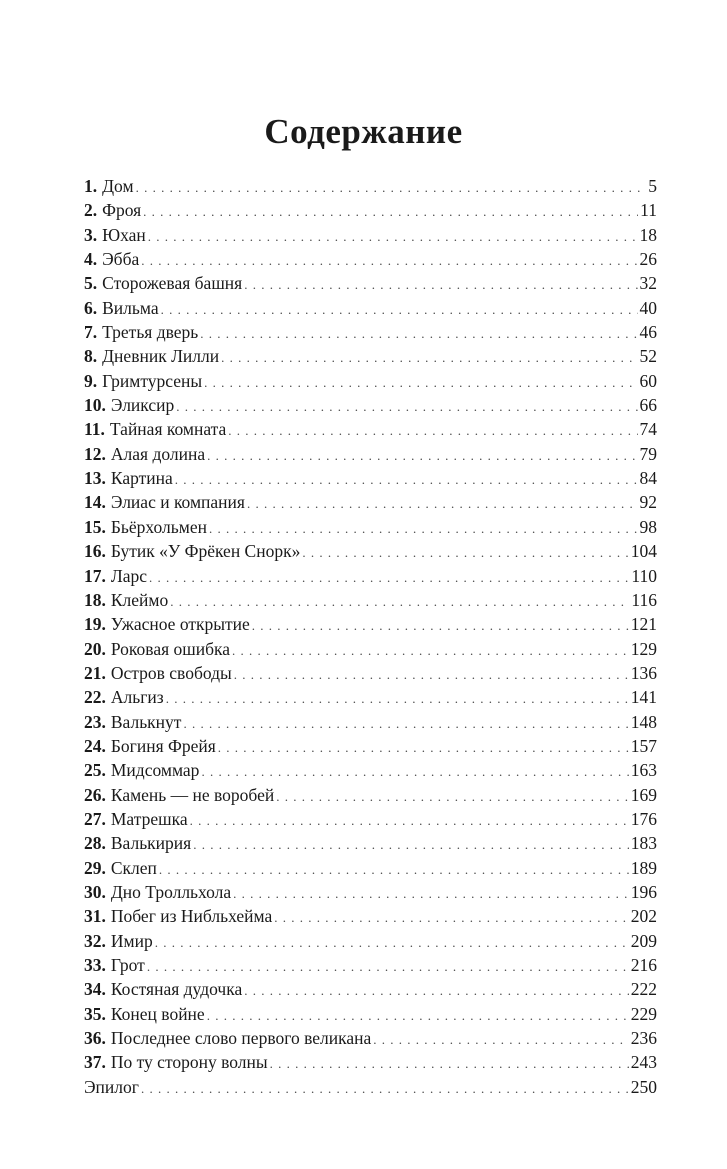 Image resolution: width=727 pixels, height=1169 pixels. I want to click on chapter-number: 2., so click(91, 210).